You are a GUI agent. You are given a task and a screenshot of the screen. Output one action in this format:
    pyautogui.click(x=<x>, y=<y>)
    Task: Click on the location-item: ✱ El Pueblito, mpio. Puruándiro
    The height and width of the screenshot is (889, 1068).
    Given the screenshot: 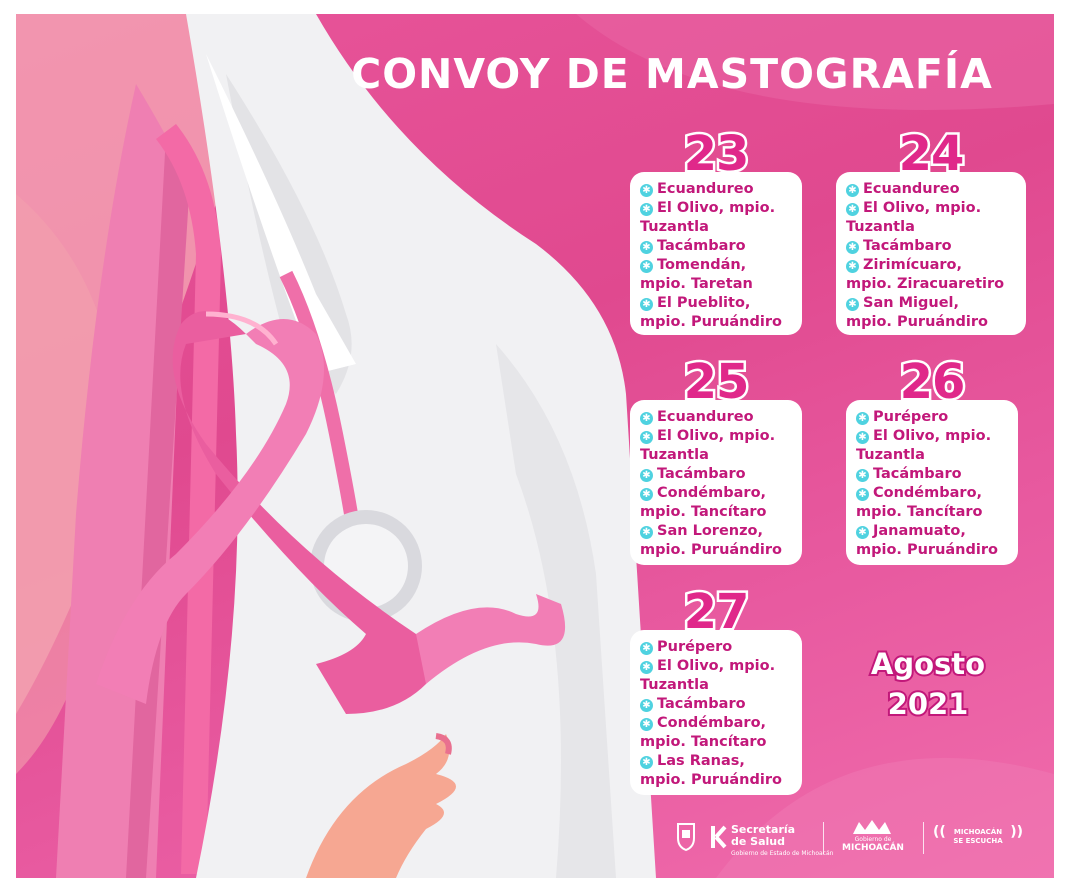 What is the action you would take?
    pyautogui.click(x=711, y=312)
    